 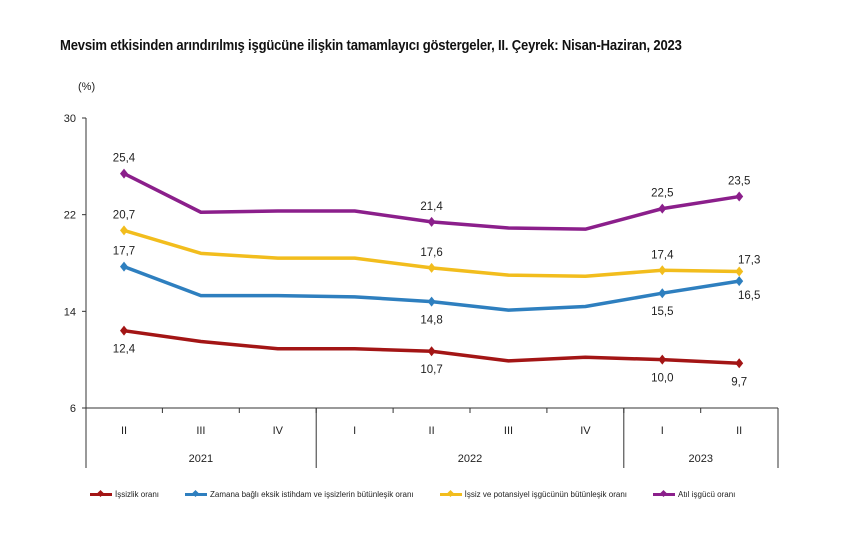 What do you see at coordinates (431, 207) in the screenshot?
I see `data-label: 21,4` at bounding box center [431, 207].